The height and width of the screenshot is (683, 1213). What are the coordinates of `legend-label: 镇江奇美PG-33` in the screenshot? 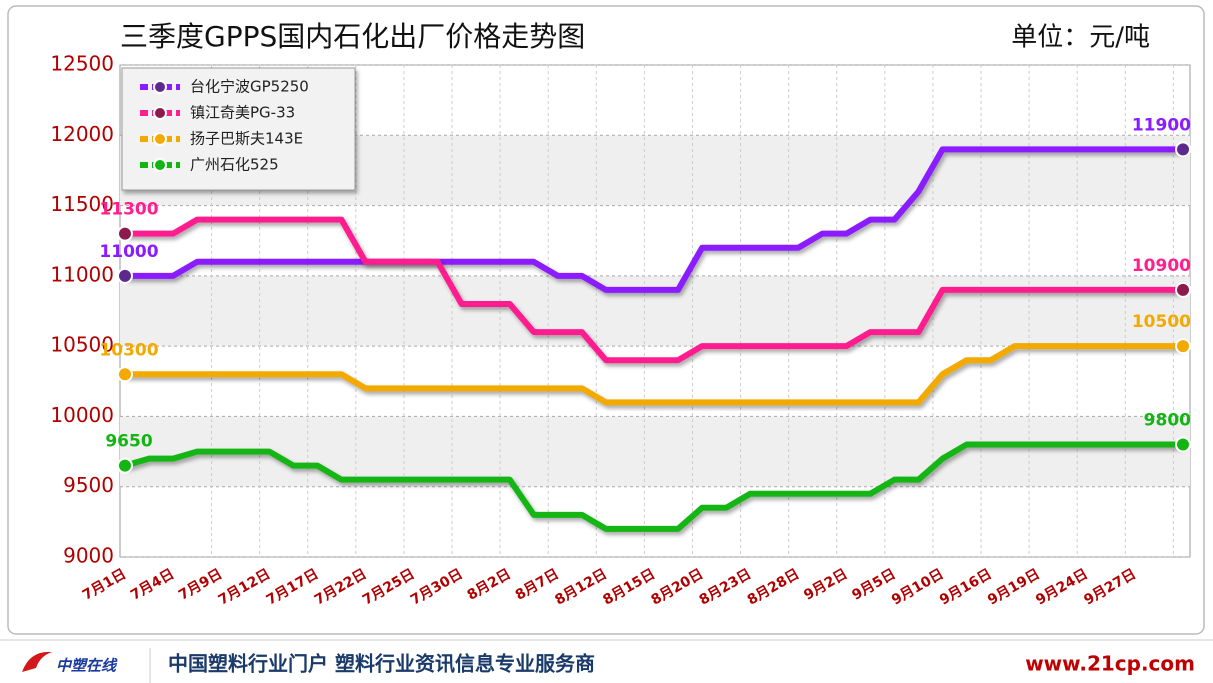 It's located at (242, 113).